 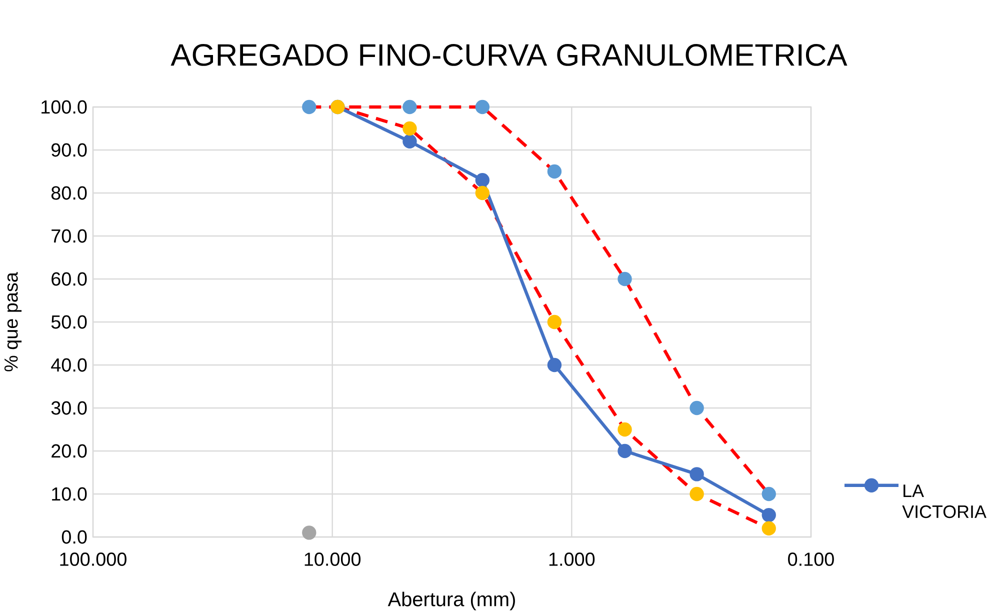 What do you see at coordinates (69, 451) in the screenshot?
I see `y-tick-label: 20.0` at bounding box center [69, 451].